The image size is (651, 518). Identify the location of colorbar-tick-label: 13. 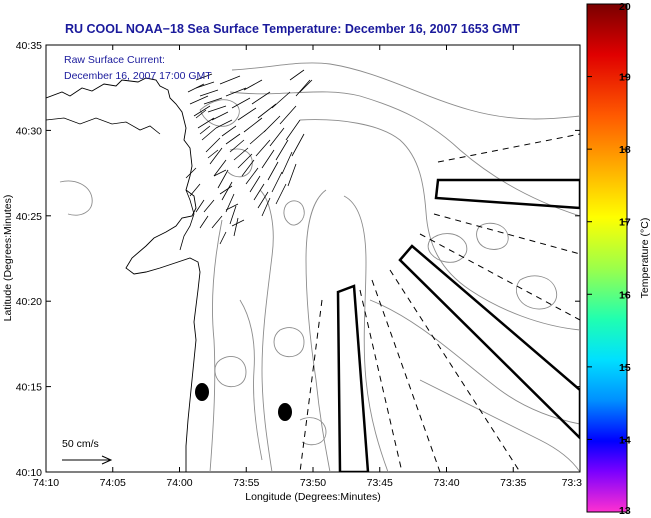
(625, 511).